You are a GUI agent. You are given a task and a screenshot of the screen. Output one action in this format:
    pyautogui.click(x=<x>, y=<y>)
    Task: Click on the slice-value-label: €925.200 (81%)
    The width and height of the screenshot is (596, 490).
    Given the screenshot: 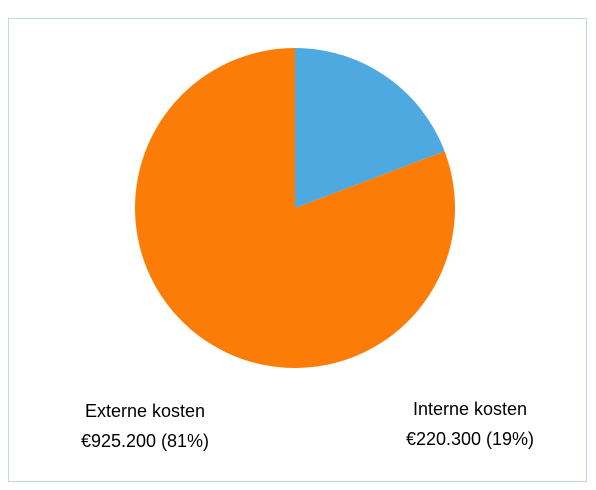 What is the action you would take?
    pyautogui.click(x=145, y=441)
    